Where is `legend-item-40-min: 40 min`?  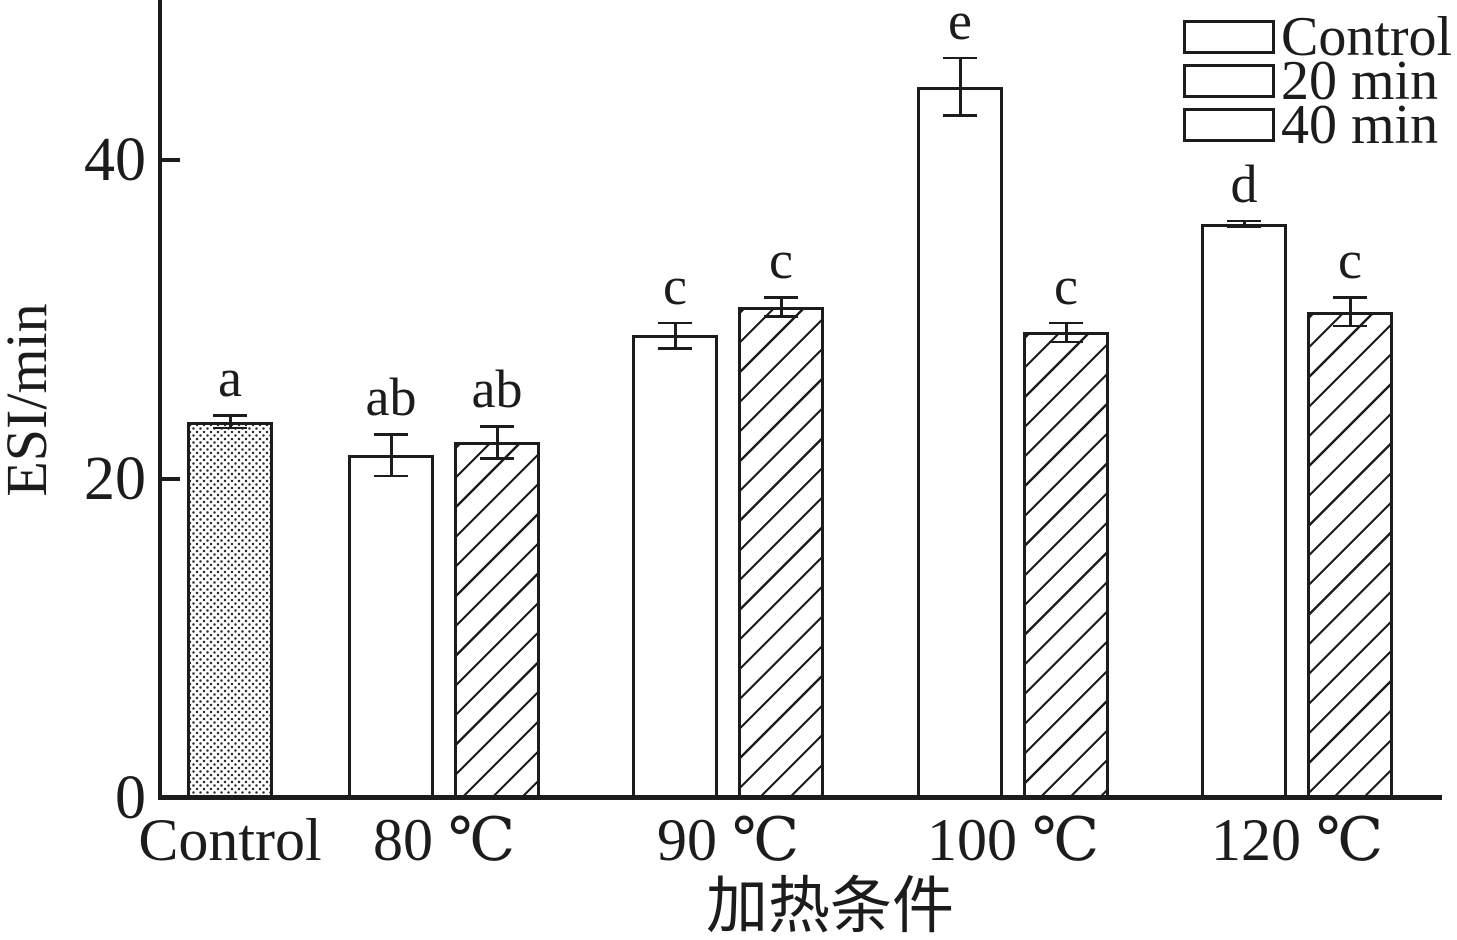 legend-item-40-min: 40 min is located at coordinates (1317, 125).